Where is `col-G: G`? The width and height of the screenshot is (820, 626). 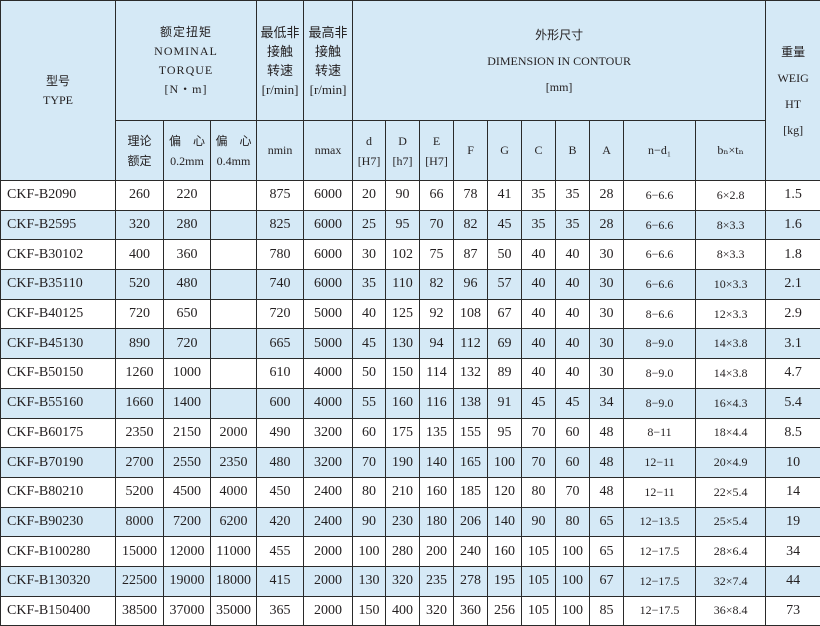 col-G: G is located at coordinates (505, 150).